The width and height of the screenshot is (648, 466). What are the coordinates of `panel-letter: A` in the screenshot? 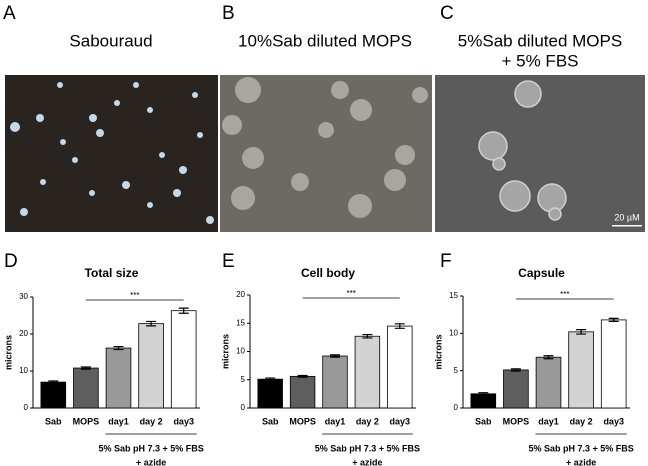 It's located at (9, 13).